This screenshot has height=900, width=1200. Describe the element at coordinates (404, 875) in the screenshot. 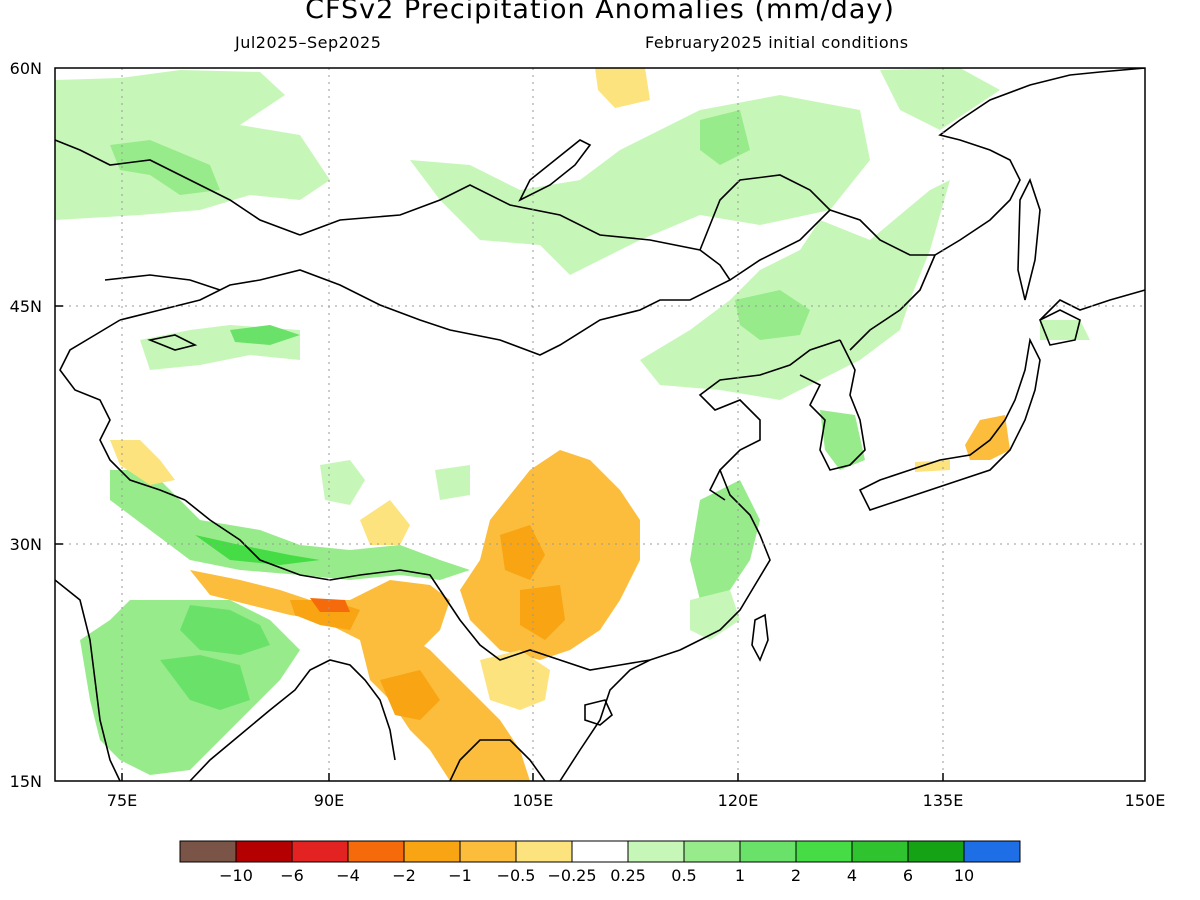

I see `colorbar-label: −2` at that location.